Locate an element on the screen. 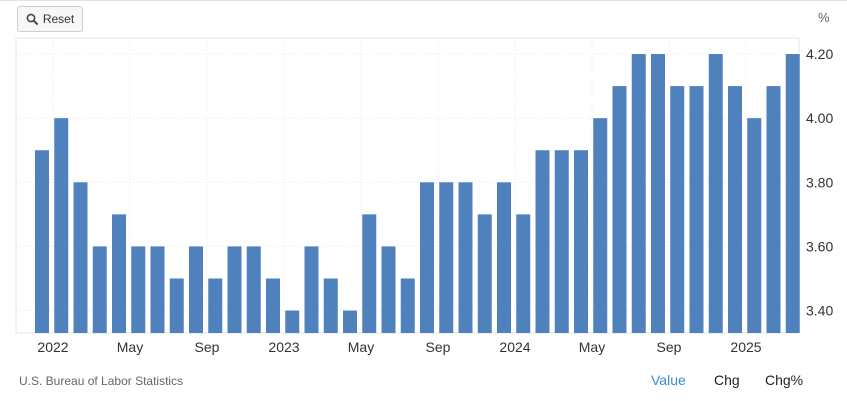  top-border is located at coordinates (423, 0).